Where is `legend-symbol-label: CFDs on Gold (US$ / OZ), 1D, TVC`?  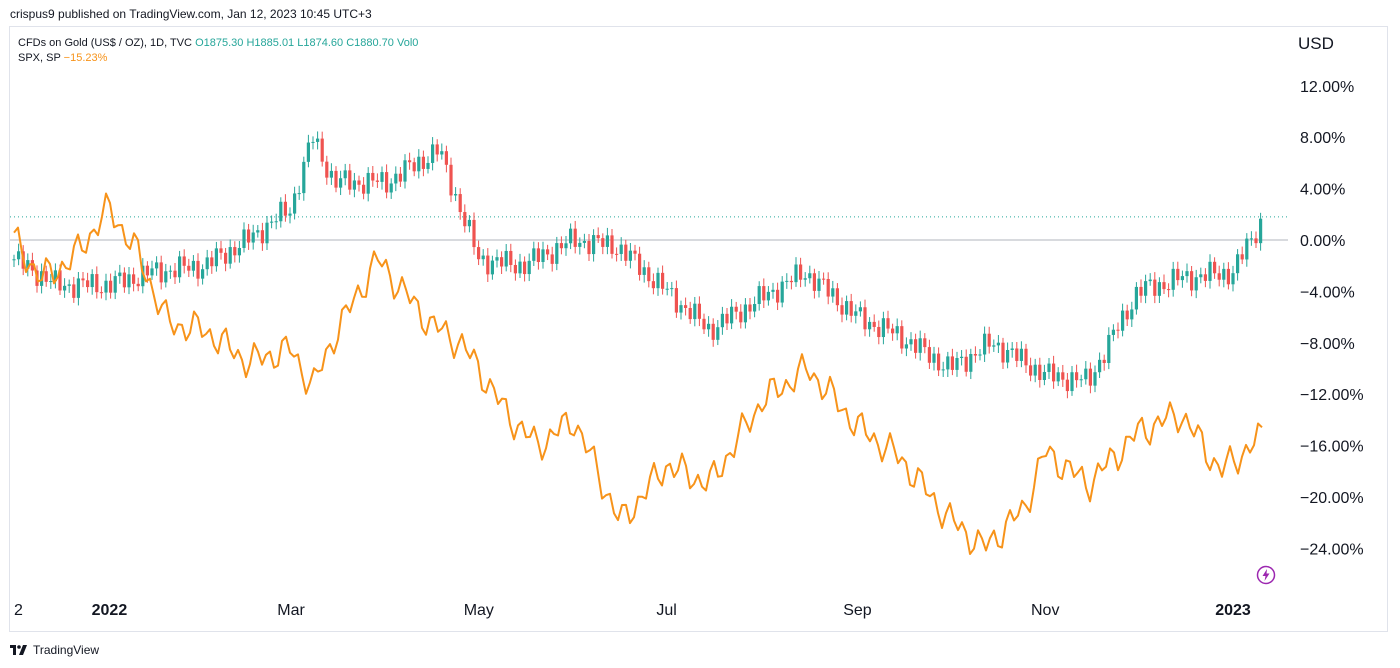 legend-symbol-label: CFDs on Gold (US$ / OZ), 1D, TVC is located at coordinates (105, 43).